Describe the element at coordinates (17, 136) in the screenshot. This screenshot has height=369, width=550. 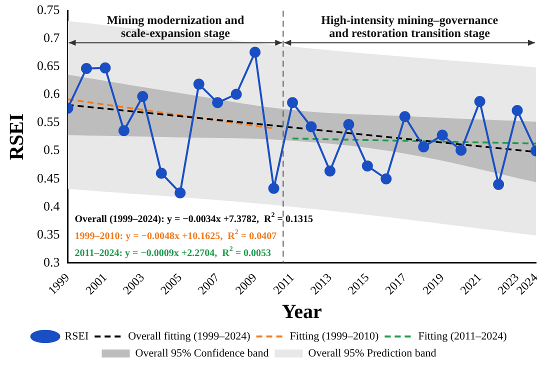
I see `y-axis-title: RSEI` at that location.